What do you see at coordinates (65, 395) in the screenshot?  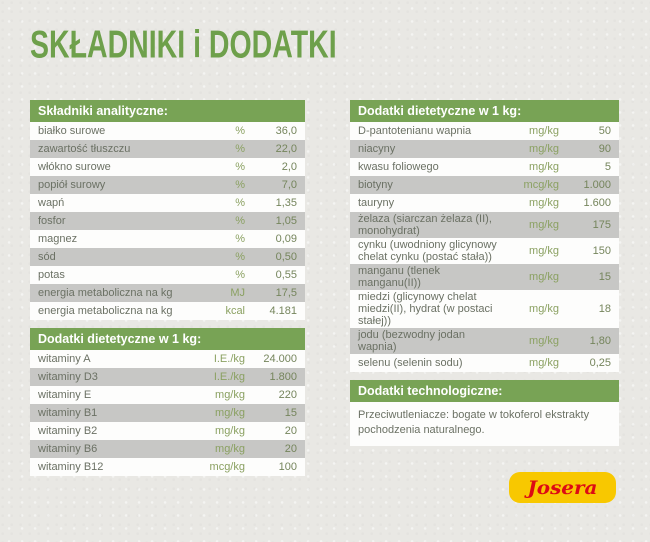 I see `cell-label: witaminy E` at bounding box center [65, 395].